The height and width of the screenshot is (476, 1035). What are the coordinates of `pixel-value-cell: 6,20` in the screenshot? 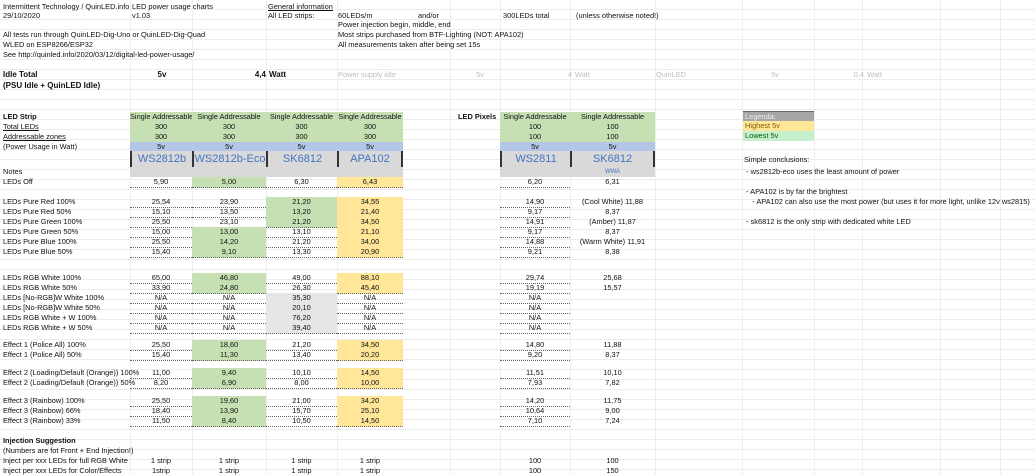 It's located at (535, 182).